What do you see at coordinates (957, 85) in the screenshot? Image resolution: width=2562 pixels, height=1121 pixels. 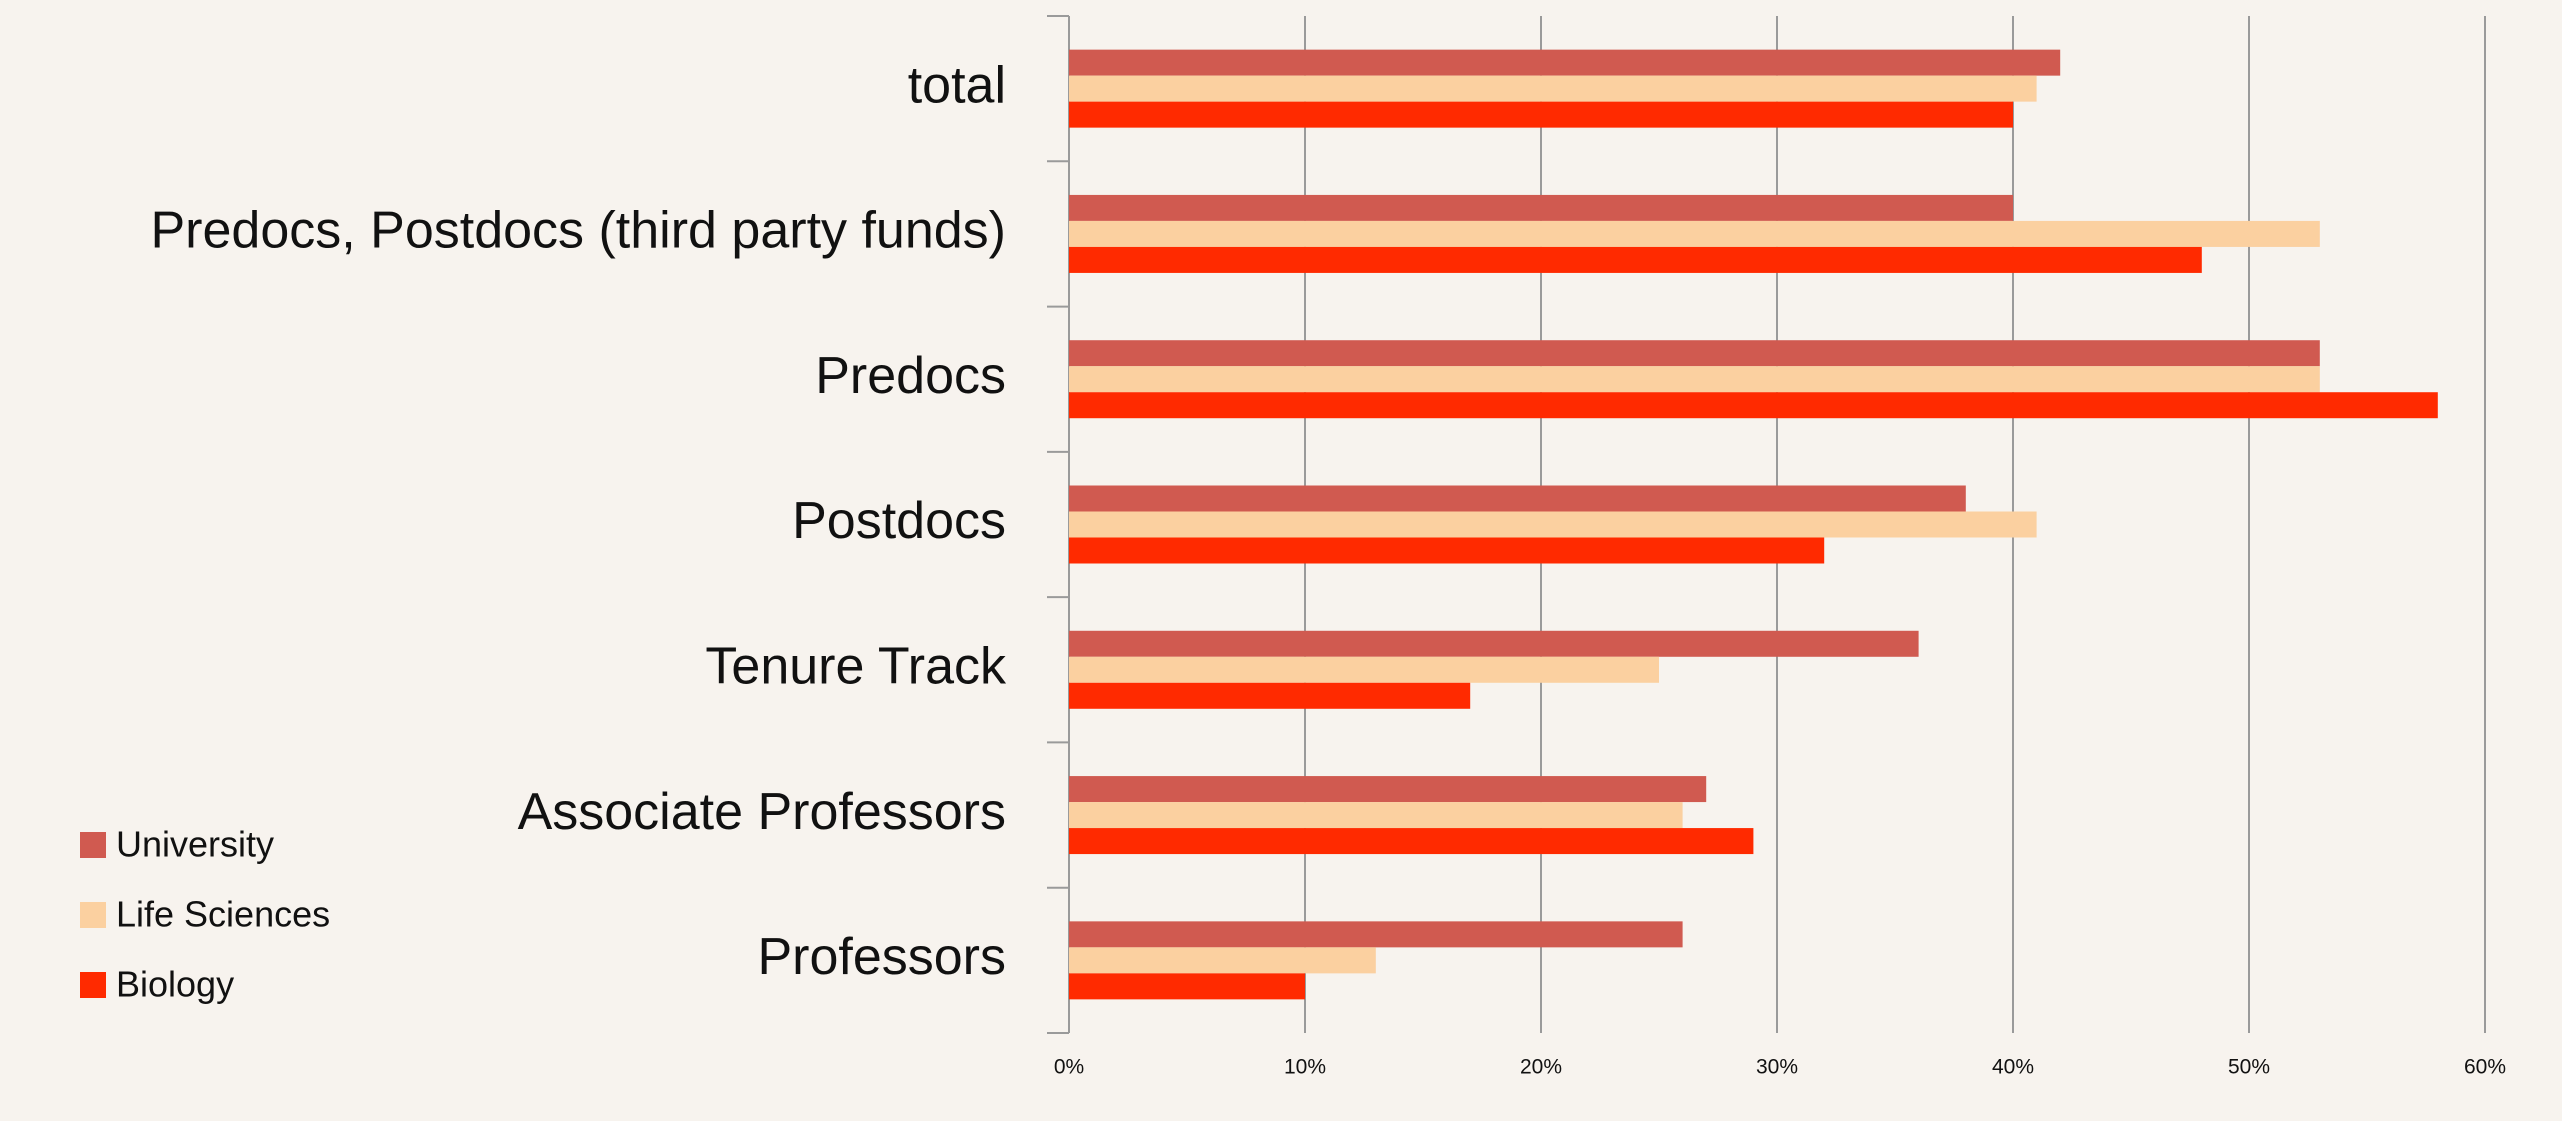 I see `y-tick-label: total` at bounding box center [957, 85].